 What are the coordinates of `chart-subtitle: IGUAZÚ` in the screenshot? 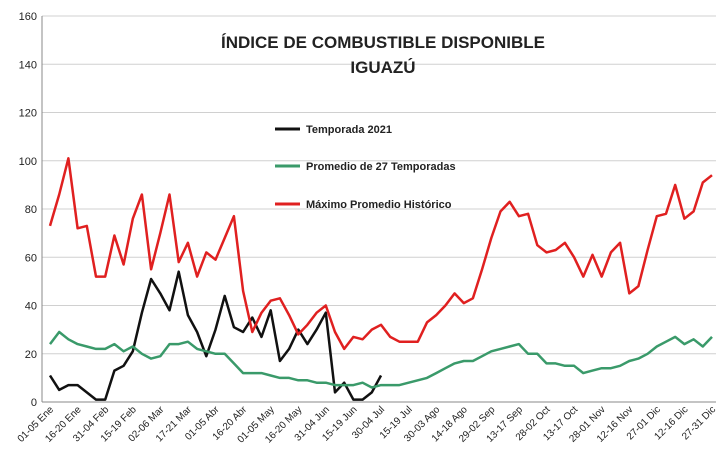 It's located at (382, 67).